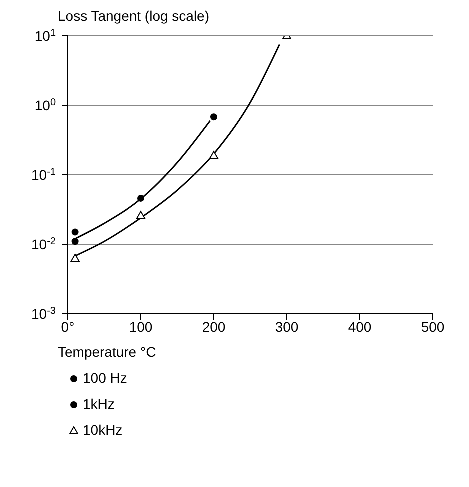 This screenshot has width=469, height=487. Describe the element at coordinates (99, 404) in the screenshot. I see `legend-label: 1kHz` at that location.